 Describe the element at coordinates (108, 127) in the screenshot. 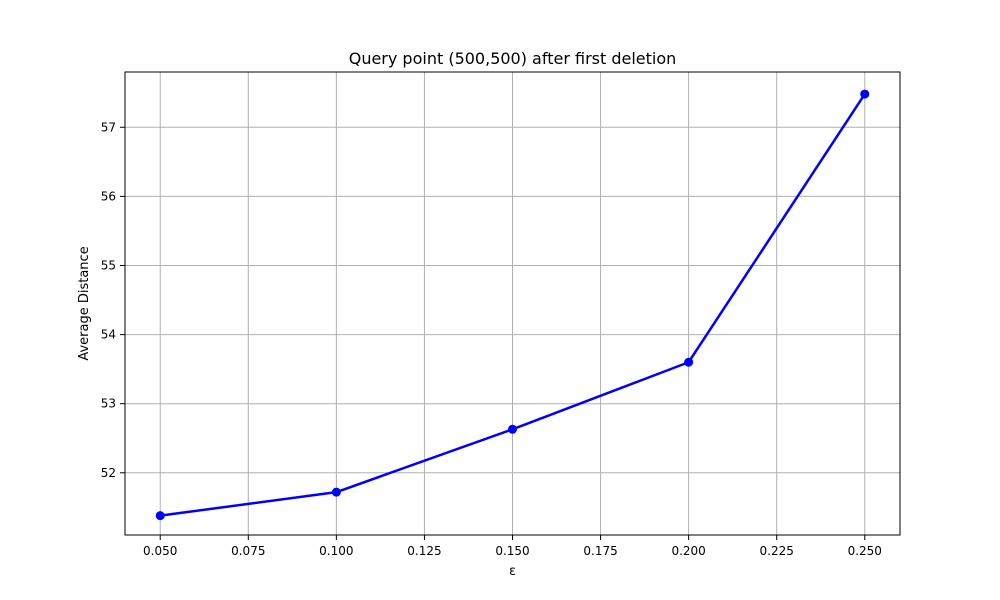

I see `y-tick-label: 57` at that location.